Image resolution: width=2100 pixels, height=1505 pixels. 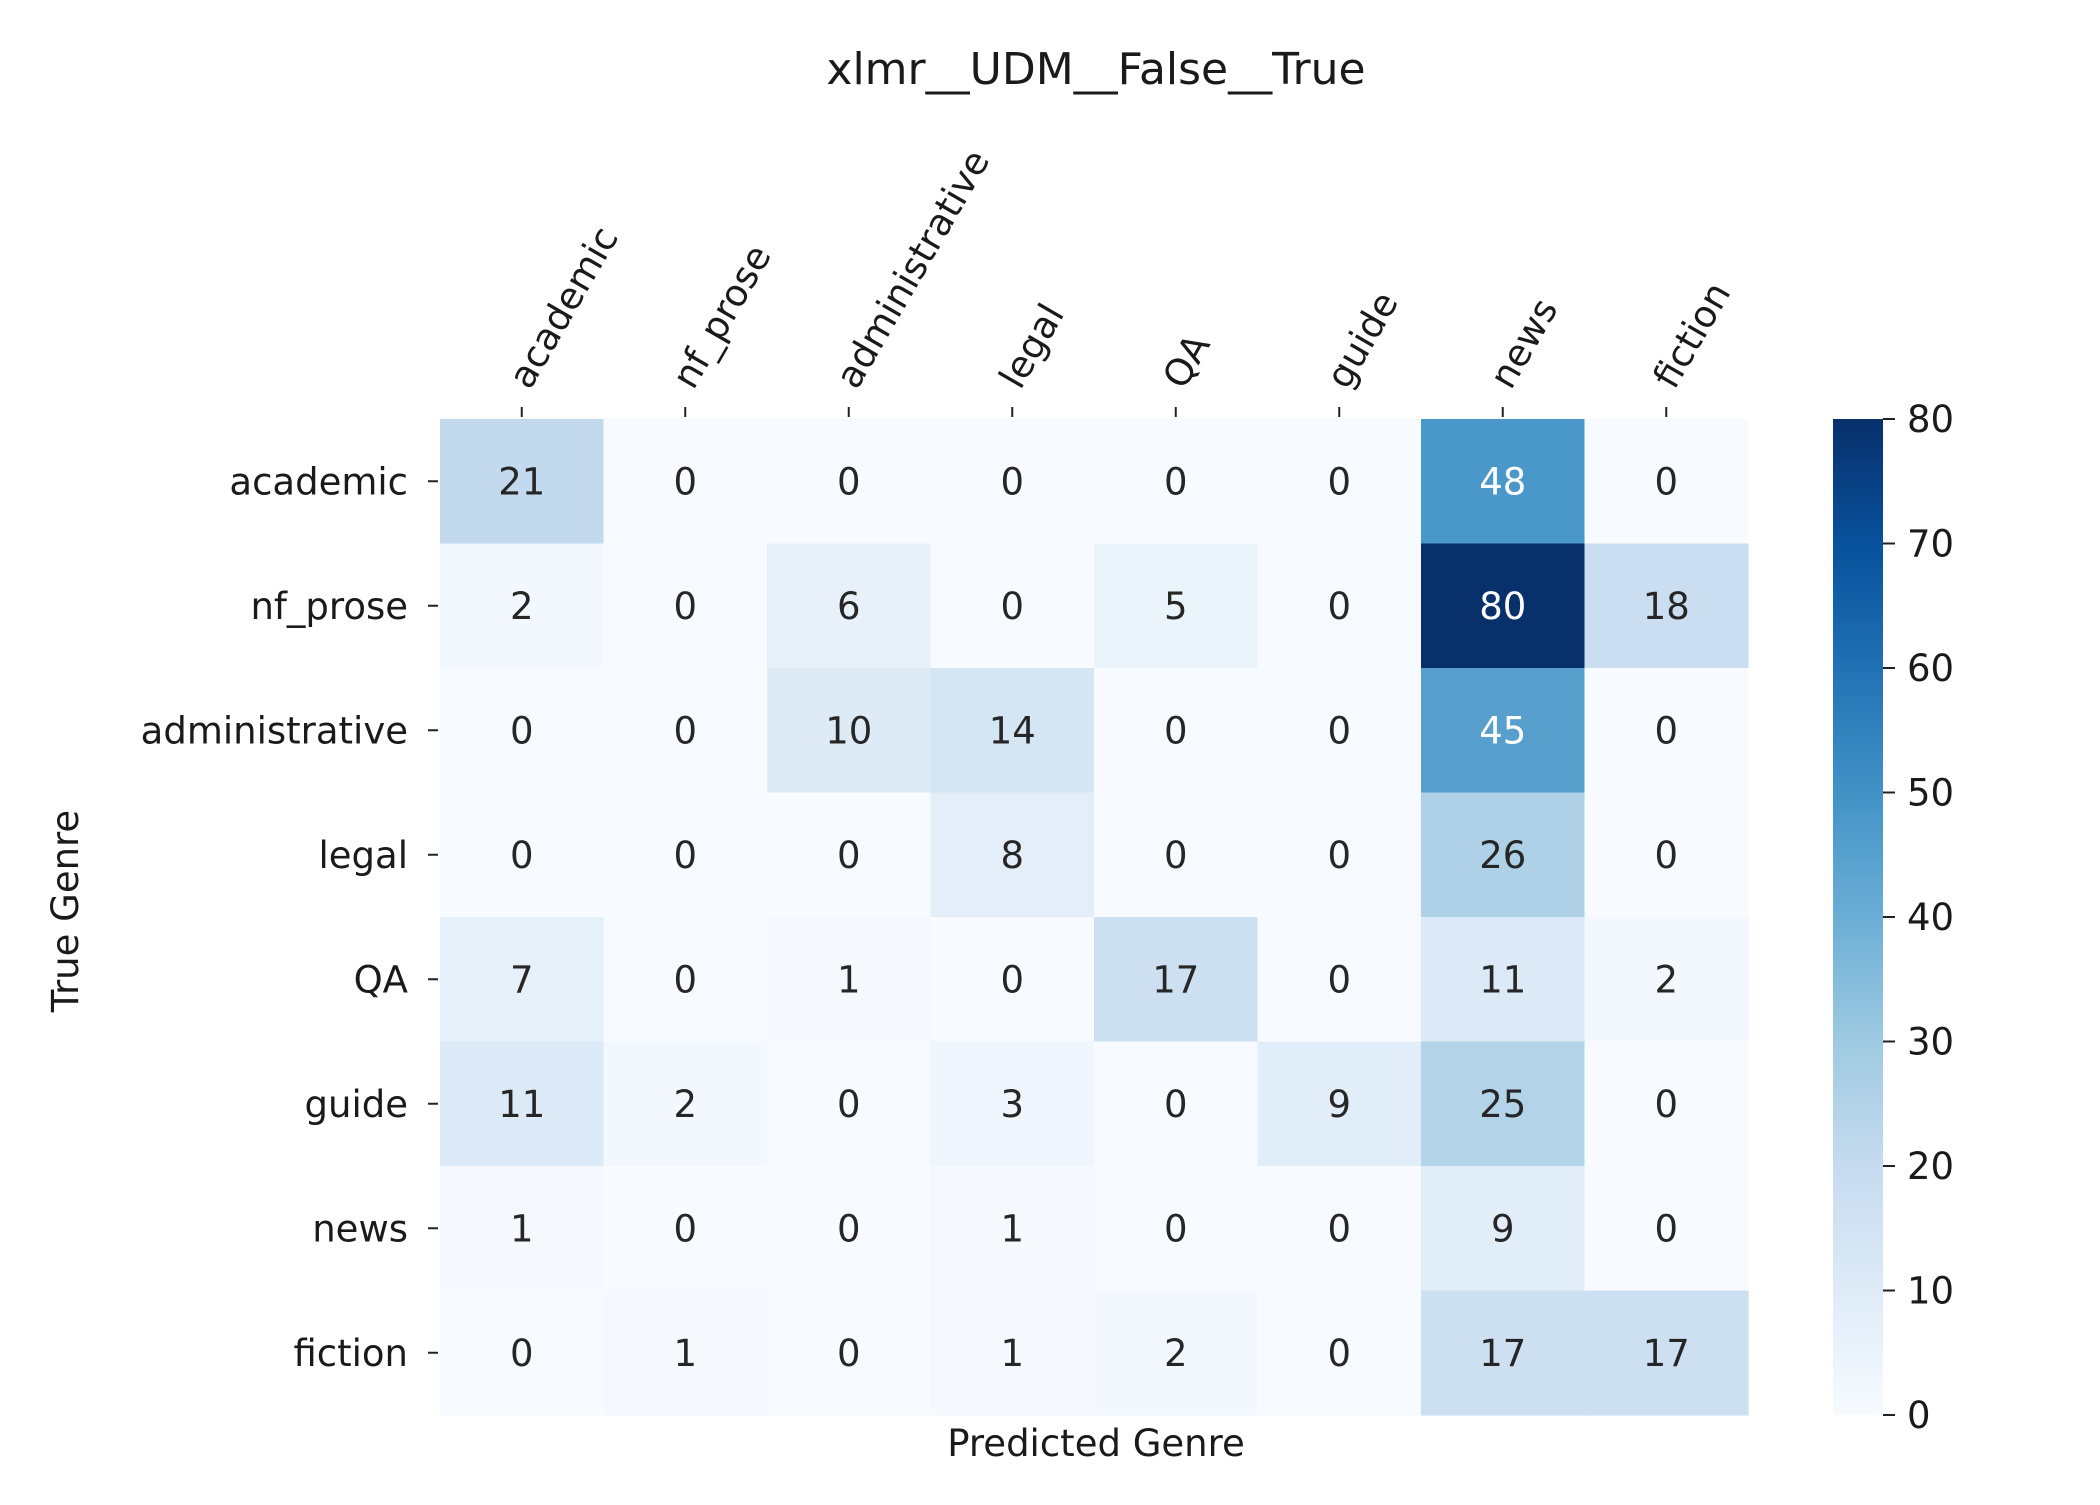 I want to click on cell-value-label: 14, so click(x=1012, y=730).